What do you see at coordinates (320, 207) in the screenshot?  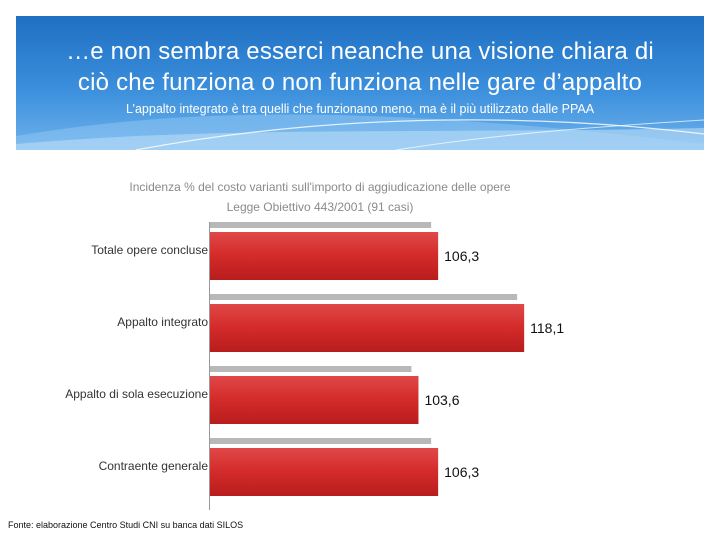 I see `chart-subtitle: Legge Obiettivo 443/2001 (91 casi)` at bounding box center [320, 207].